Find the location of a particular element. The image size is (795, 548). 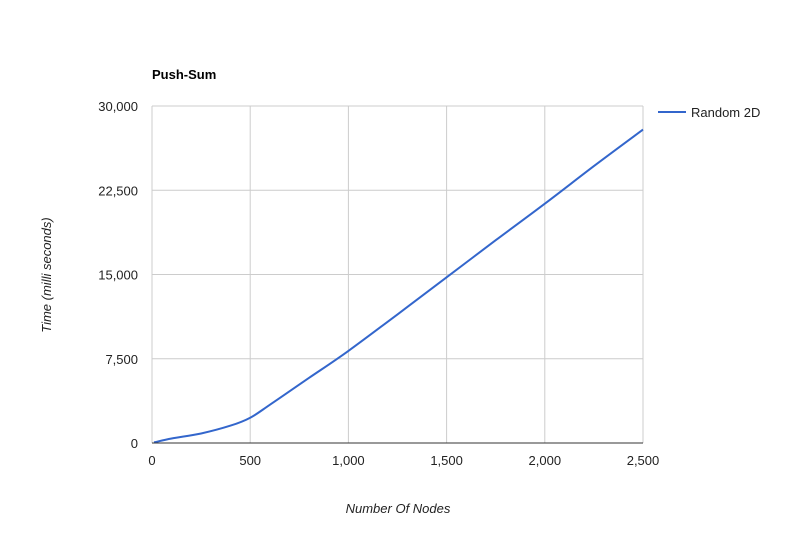

chart-title: Push-Sum is located at coordinates (184, 74).